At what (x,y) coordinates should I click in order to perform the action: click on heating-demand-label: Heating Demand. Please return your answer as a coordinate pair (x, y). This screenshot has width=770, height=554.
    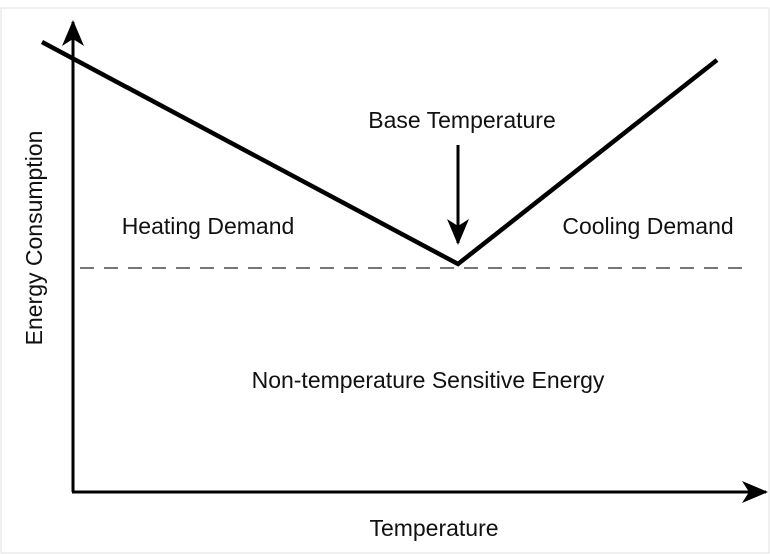
    Looking at the image, I should click on (208, 226).